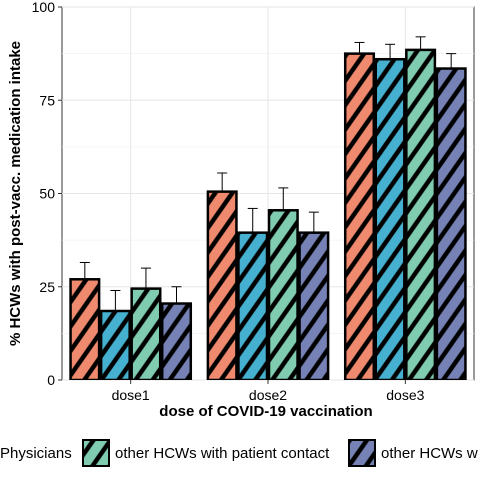 The image size is (480, 480). What do you see at coordinates (44, 7) in the screenshot?
I see `y-tick-label: 100` at bounding box center [44, 7].